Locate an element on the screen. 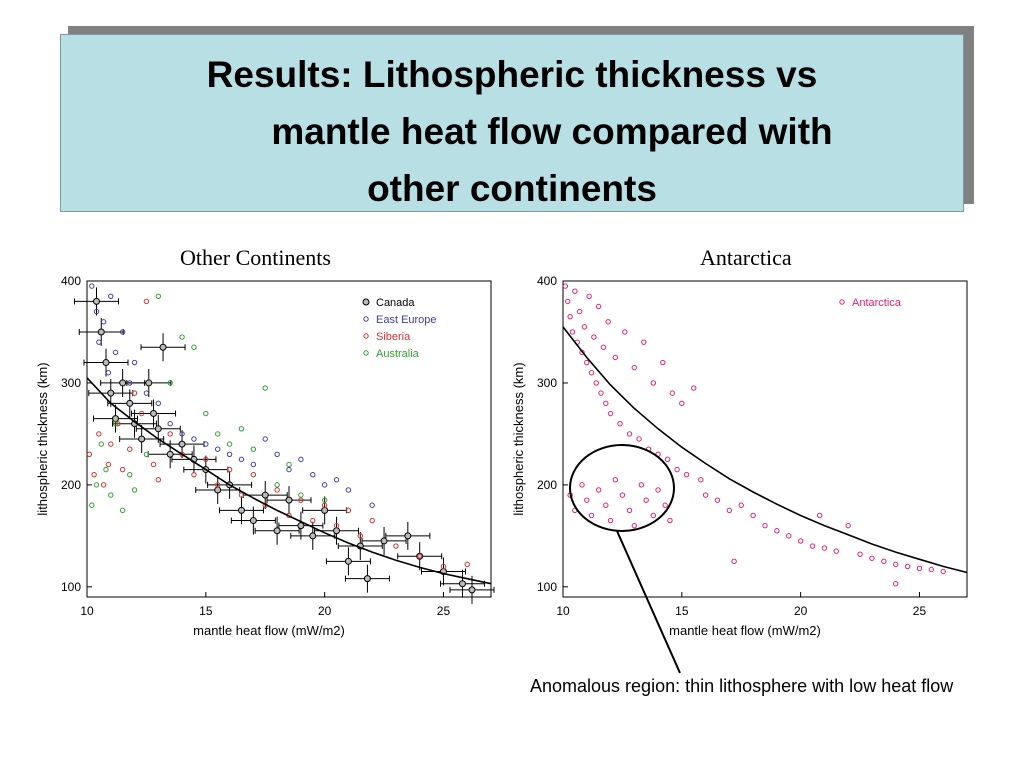 The width and height of the screenshot is (1024, 768). series-east-europe is located at coordinates (232, 395).